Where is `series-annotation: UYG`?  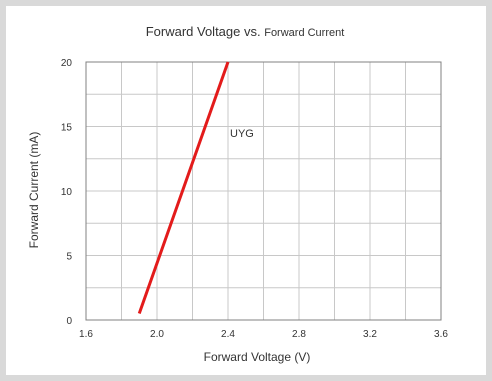
series-annotation: UYG is located at coordinates (242, 134).